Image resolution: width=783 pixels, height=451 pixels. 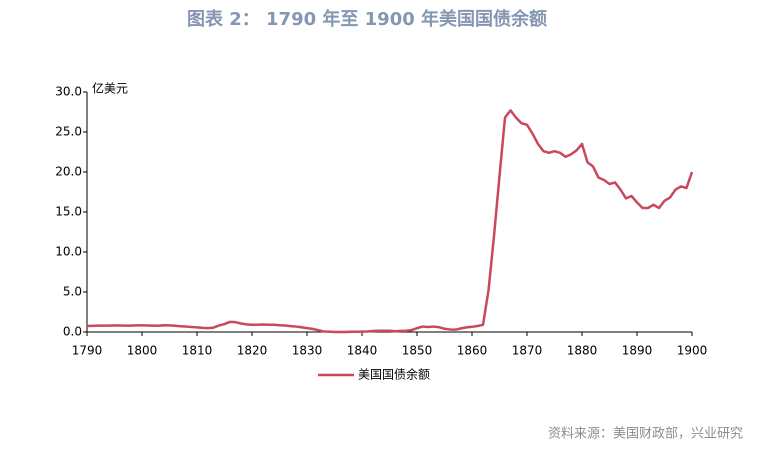 I want to click on source: 资料来源：美国财政部，兴业研究, so click(x=645, y=434).